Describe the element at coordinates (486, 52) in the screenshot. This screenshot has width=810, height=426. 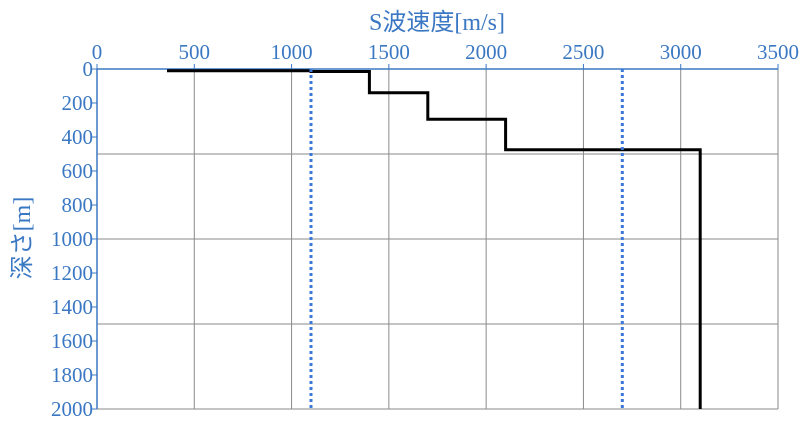
I see `x-tick-label: 2000` at that location.